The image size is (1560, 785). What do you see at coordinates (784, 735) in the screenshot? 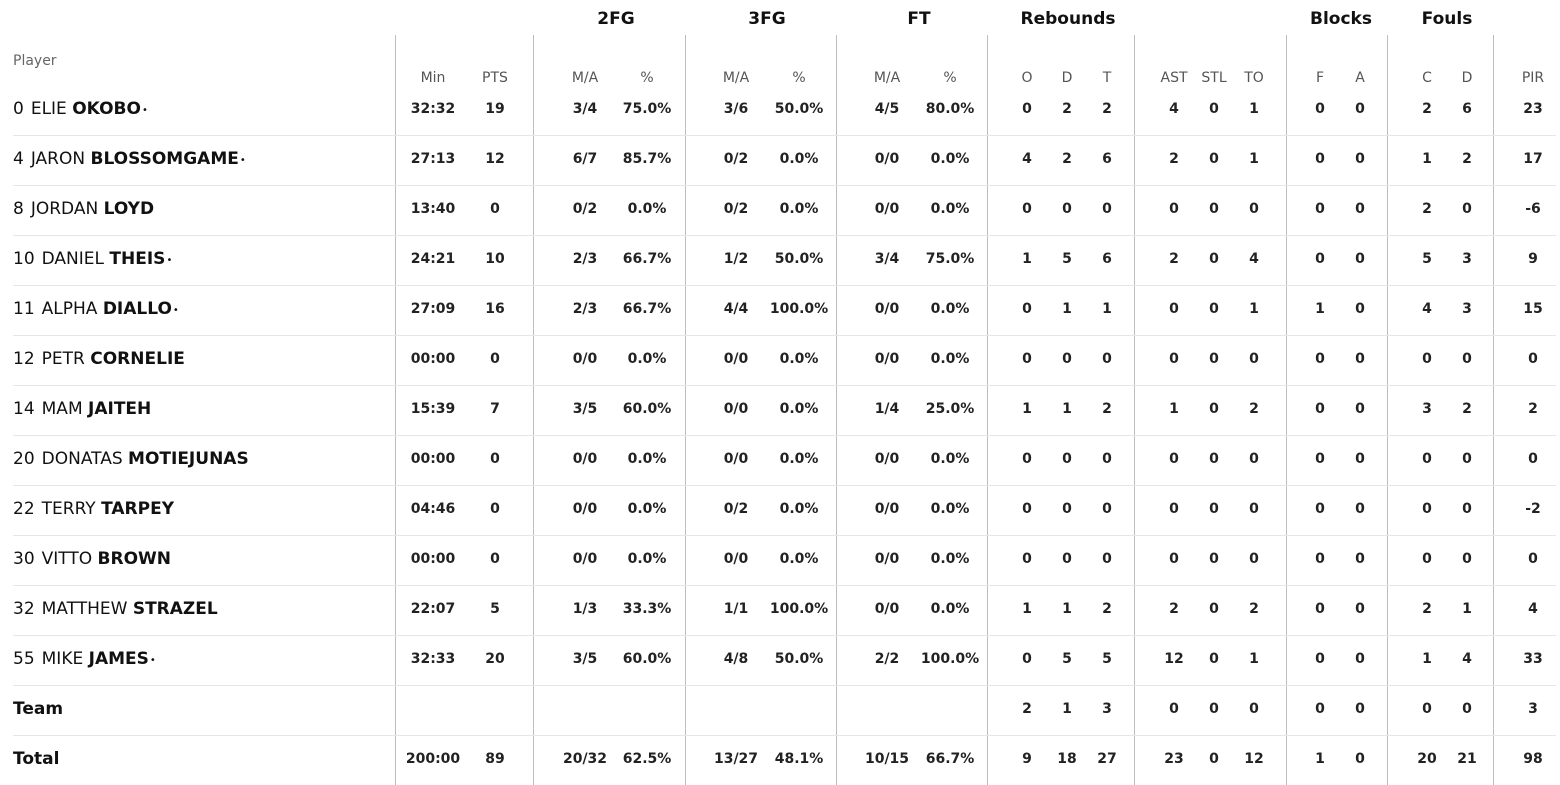
I see `row-separator` at bounding box center [784, 735].